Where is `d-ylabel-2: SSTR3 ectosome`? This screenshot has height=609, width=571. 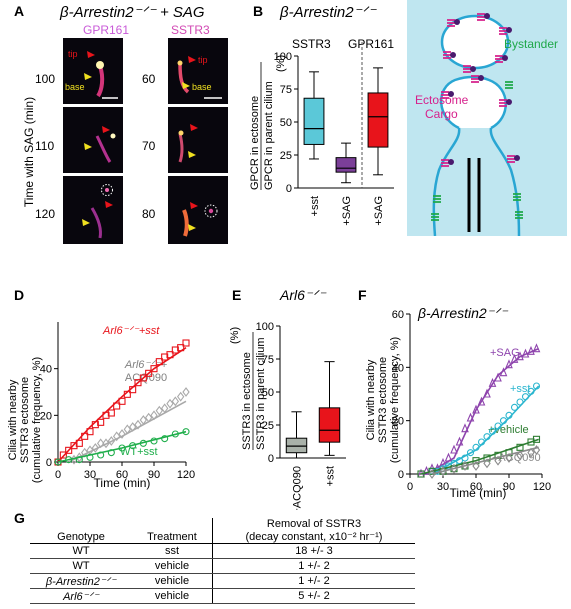
d-ylabel-2: SSTR3 ectosome is located at coordinates (25, 420).